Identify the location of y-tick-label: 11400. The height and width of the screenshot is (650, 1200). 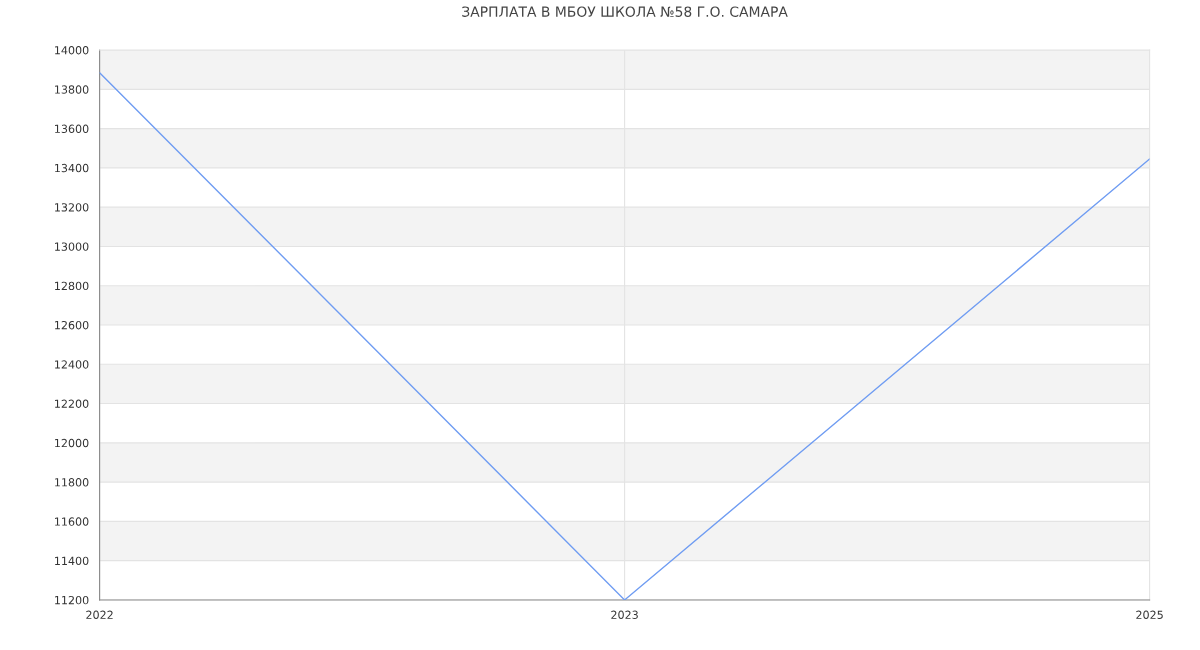
(72, 561).